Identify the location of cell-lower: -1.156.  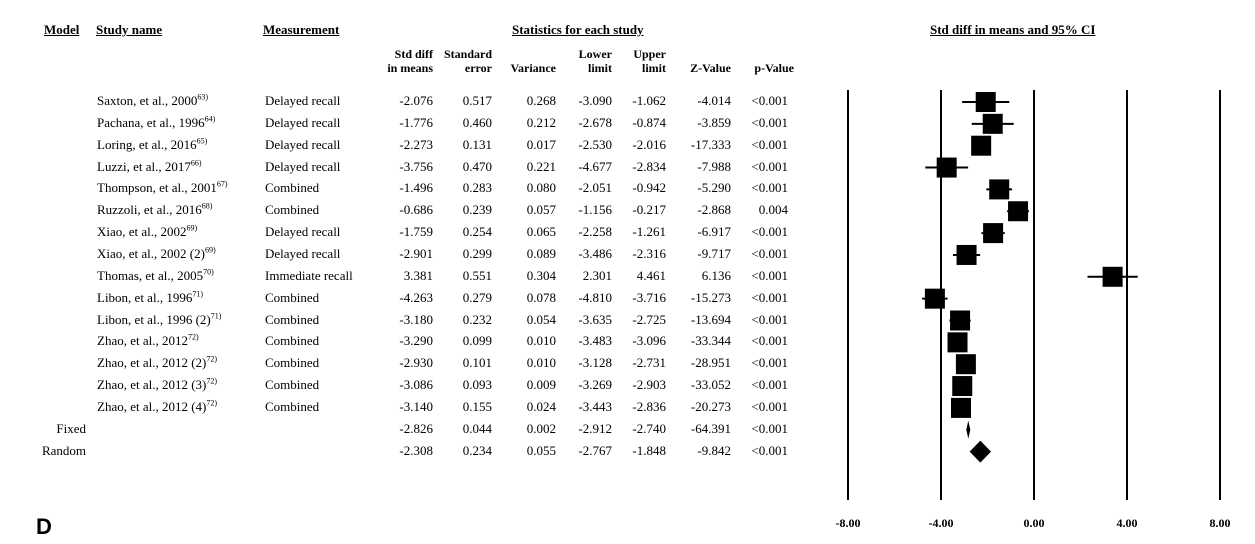
(595, 210).